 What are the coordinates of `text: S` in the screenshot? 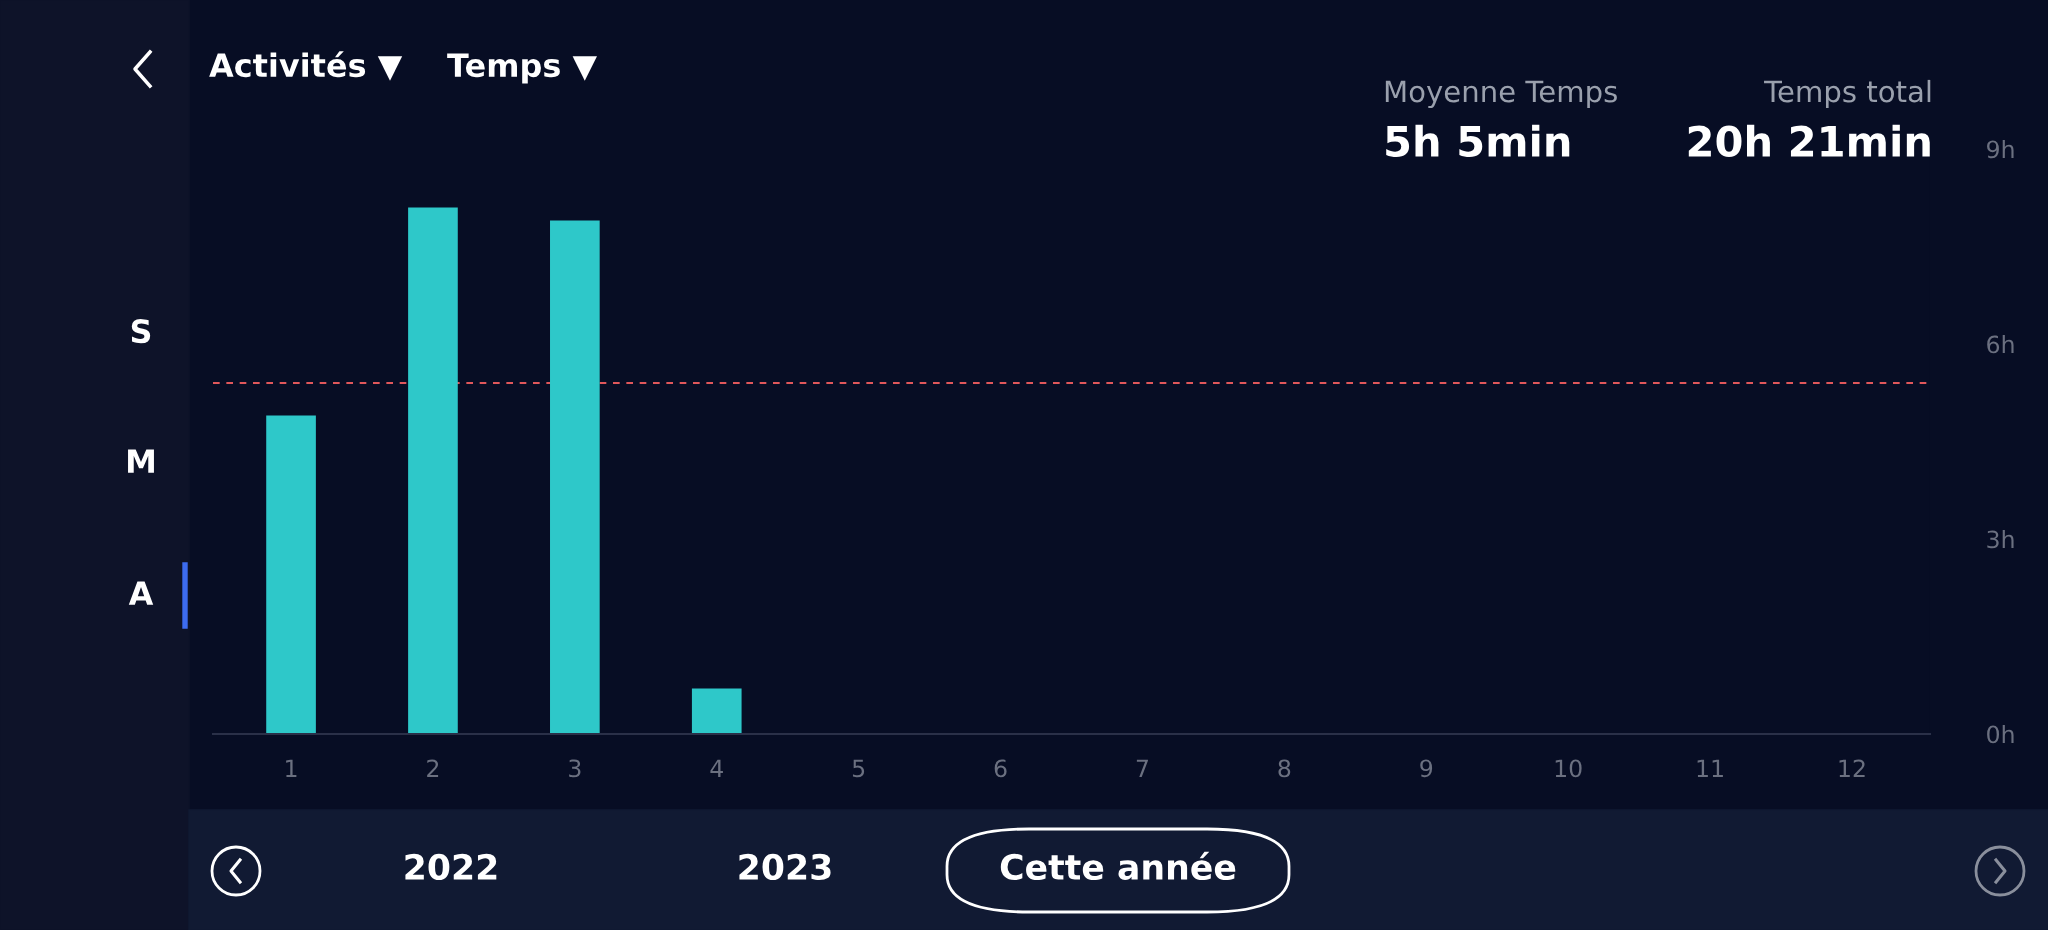 It's located at (141, 331).